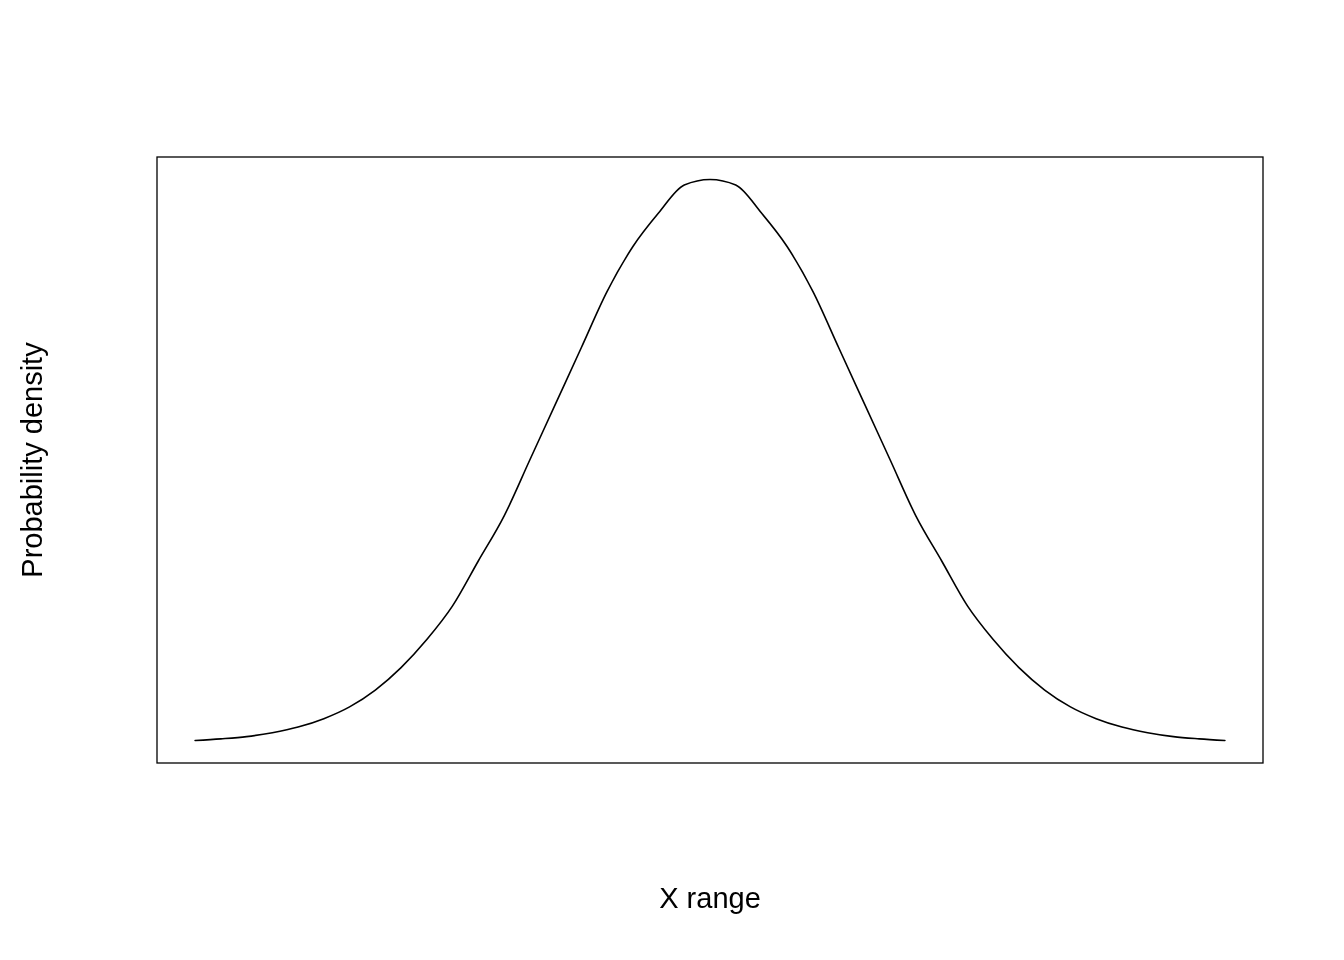 The image size is (1344, 960). What do you see at coordinates (32, 459) in the screenshot?
I see `y-axis-title: Probability density` at bounding box center [32, 459].